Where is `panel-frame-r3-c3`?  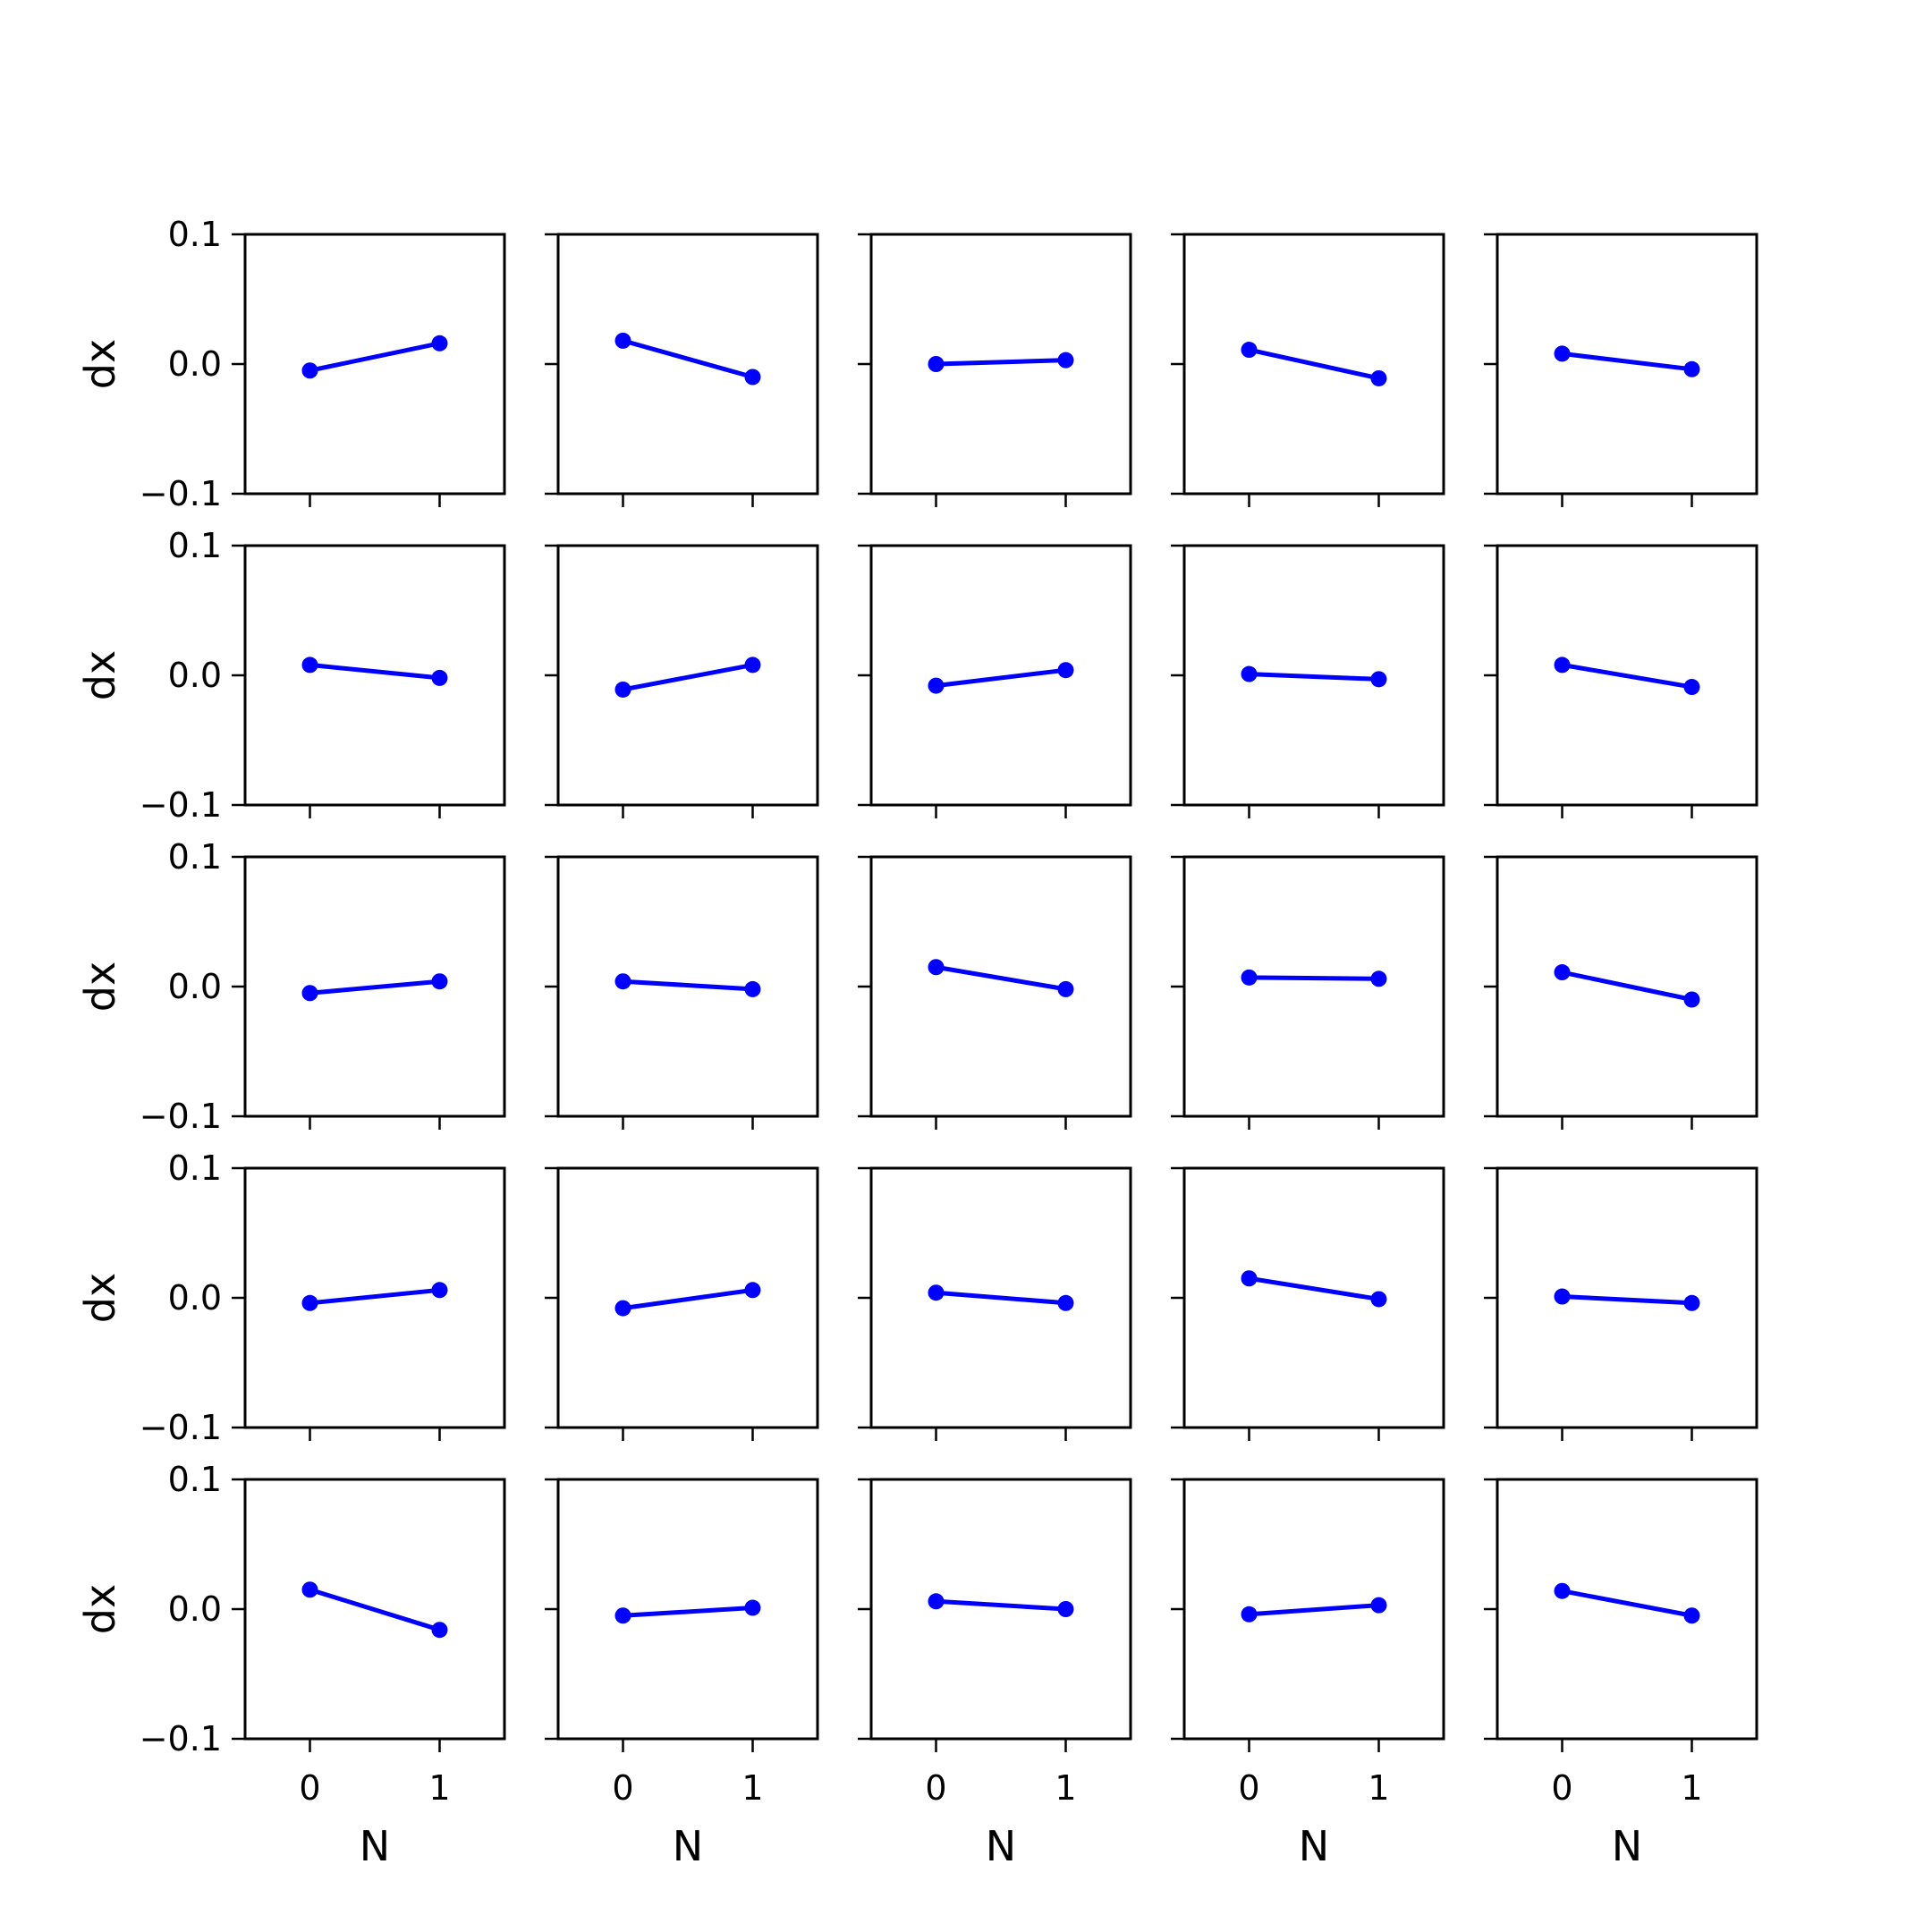 panel-frame-r3-c3 is located at coordinates (1000, 986).